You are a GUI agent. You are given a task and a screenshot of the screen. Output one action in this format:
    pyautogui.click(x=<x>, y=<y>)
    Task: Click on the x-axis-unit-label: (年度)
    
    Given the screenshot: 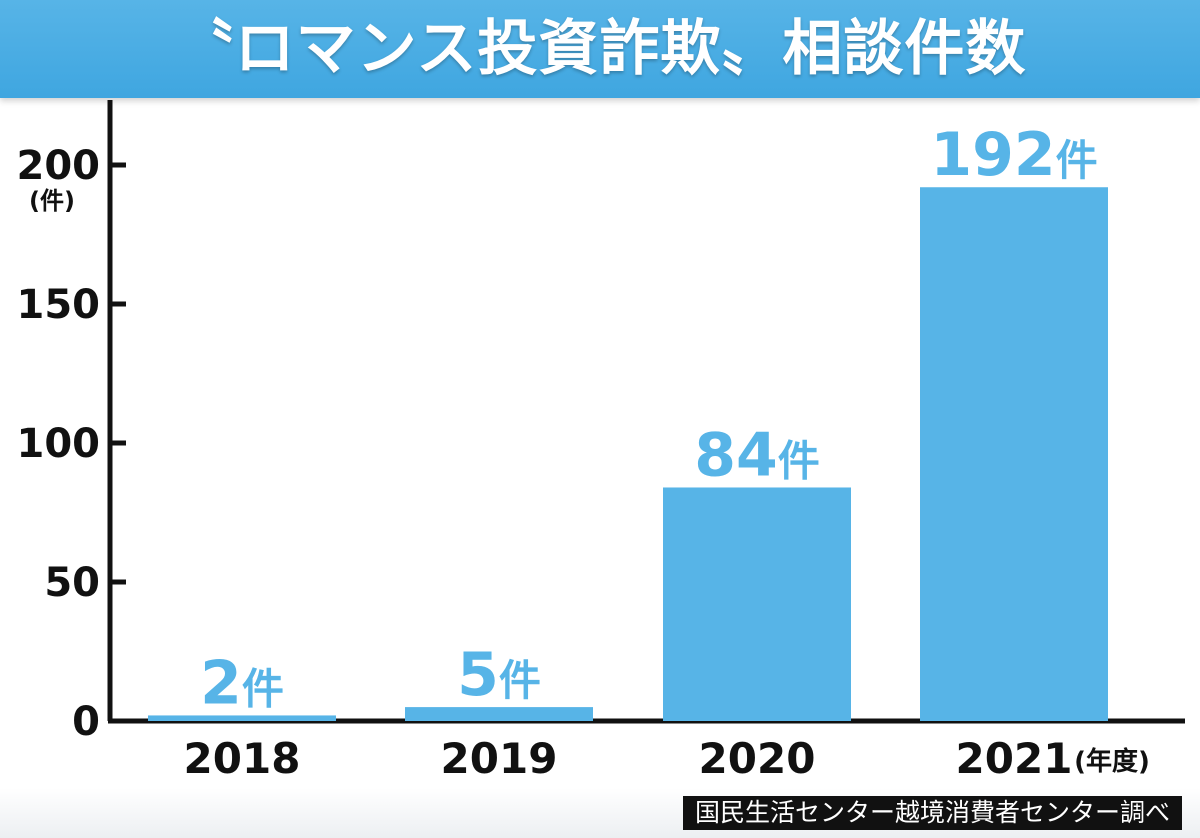 What is the action you would take?
    pyautogui.click(x=1112, y=761)
    